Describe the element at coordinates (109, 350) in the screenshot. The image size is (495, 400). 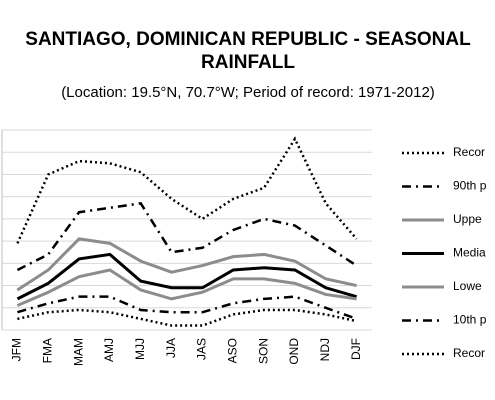
I see `x-tick-label: AMJ` at that location.